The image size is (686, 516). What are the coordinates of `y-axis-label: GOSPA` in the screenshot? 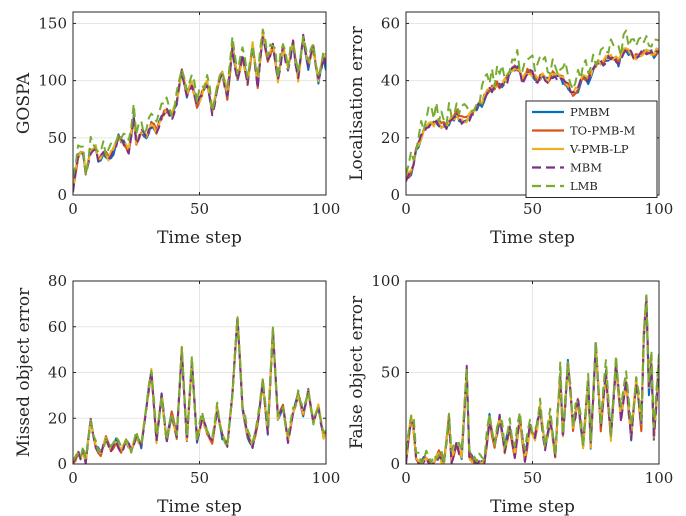 It's located at (24, 103).